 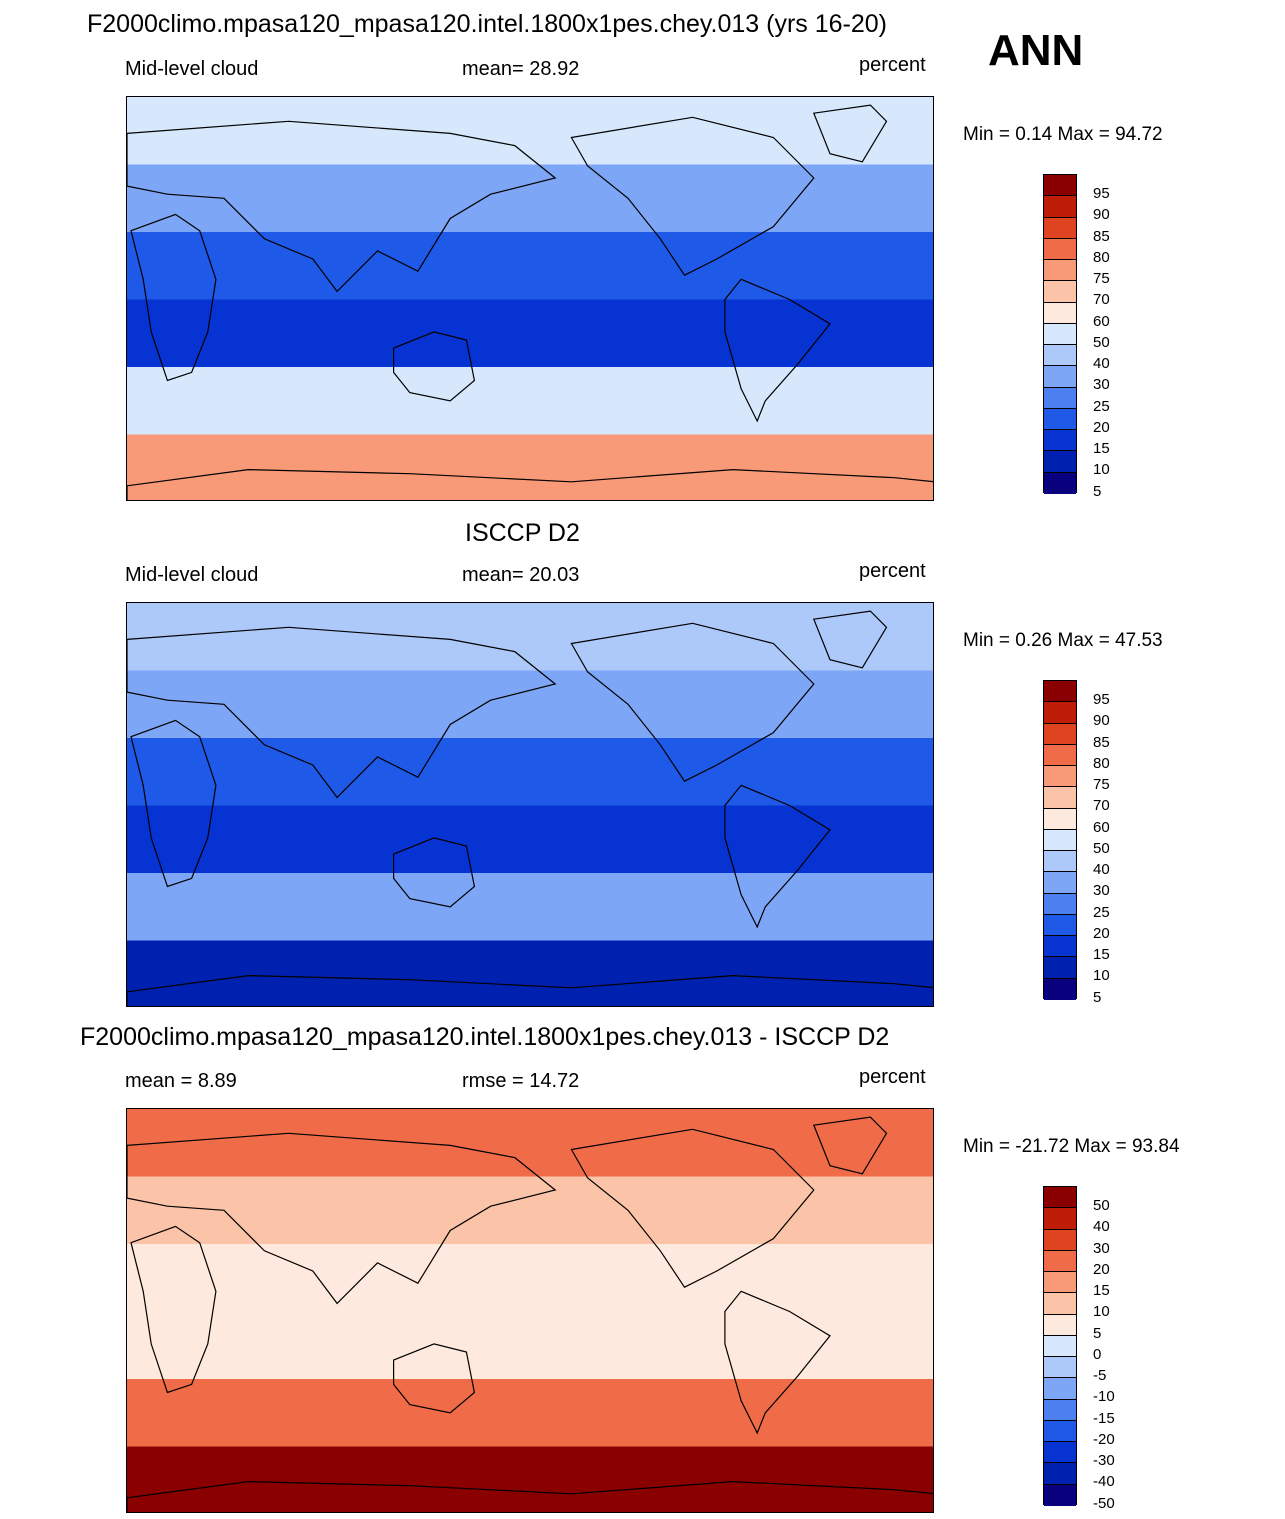 What do you see at coordinates (521, 69) in the screenshot?
I see `panel-1-mean-label: mean= 28.92` at bounding box center [521, 69].